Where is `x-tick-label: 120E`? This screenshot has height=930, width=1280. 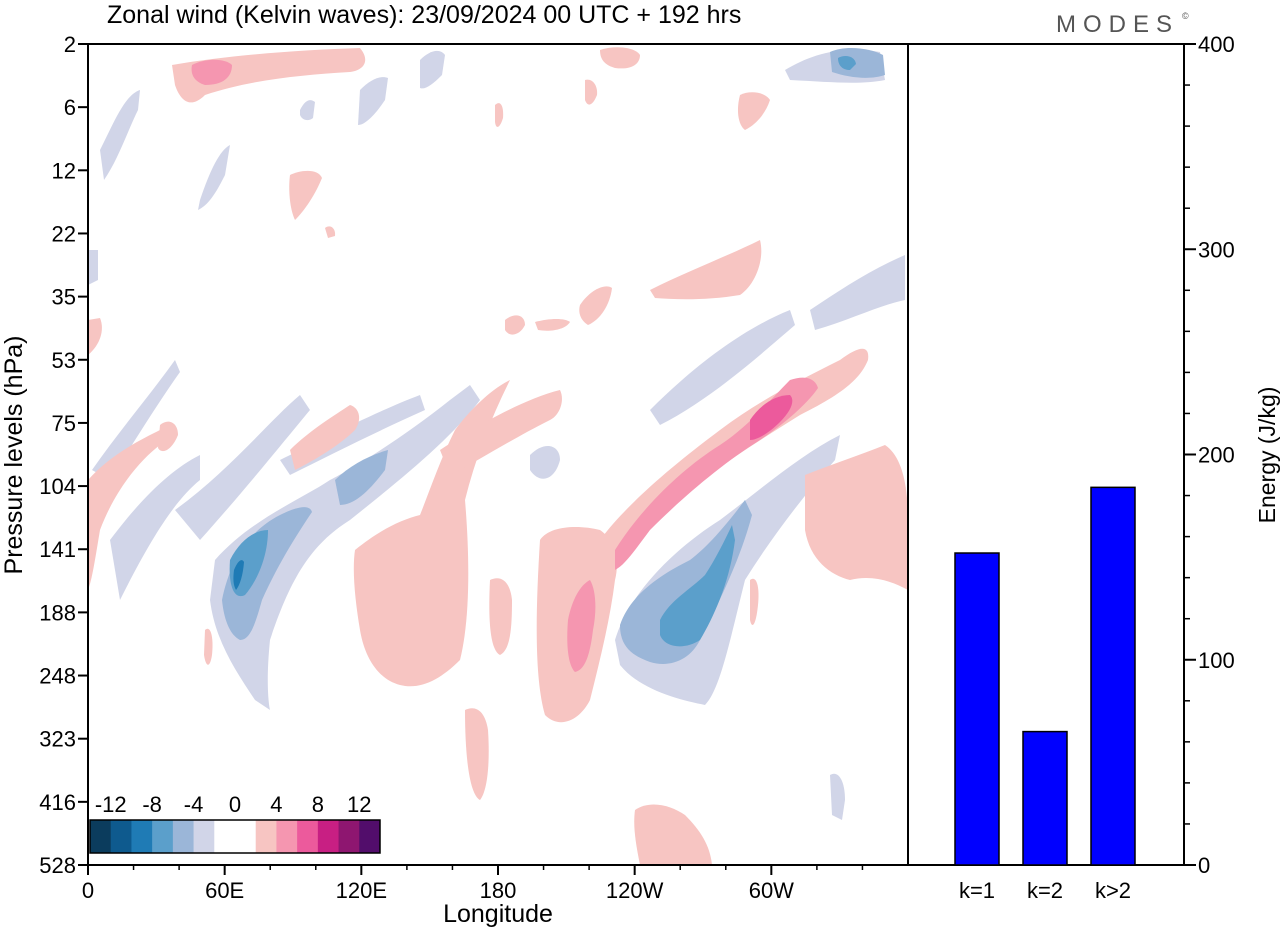
x-tick-label: 120E is located at coordinates (361, 890).